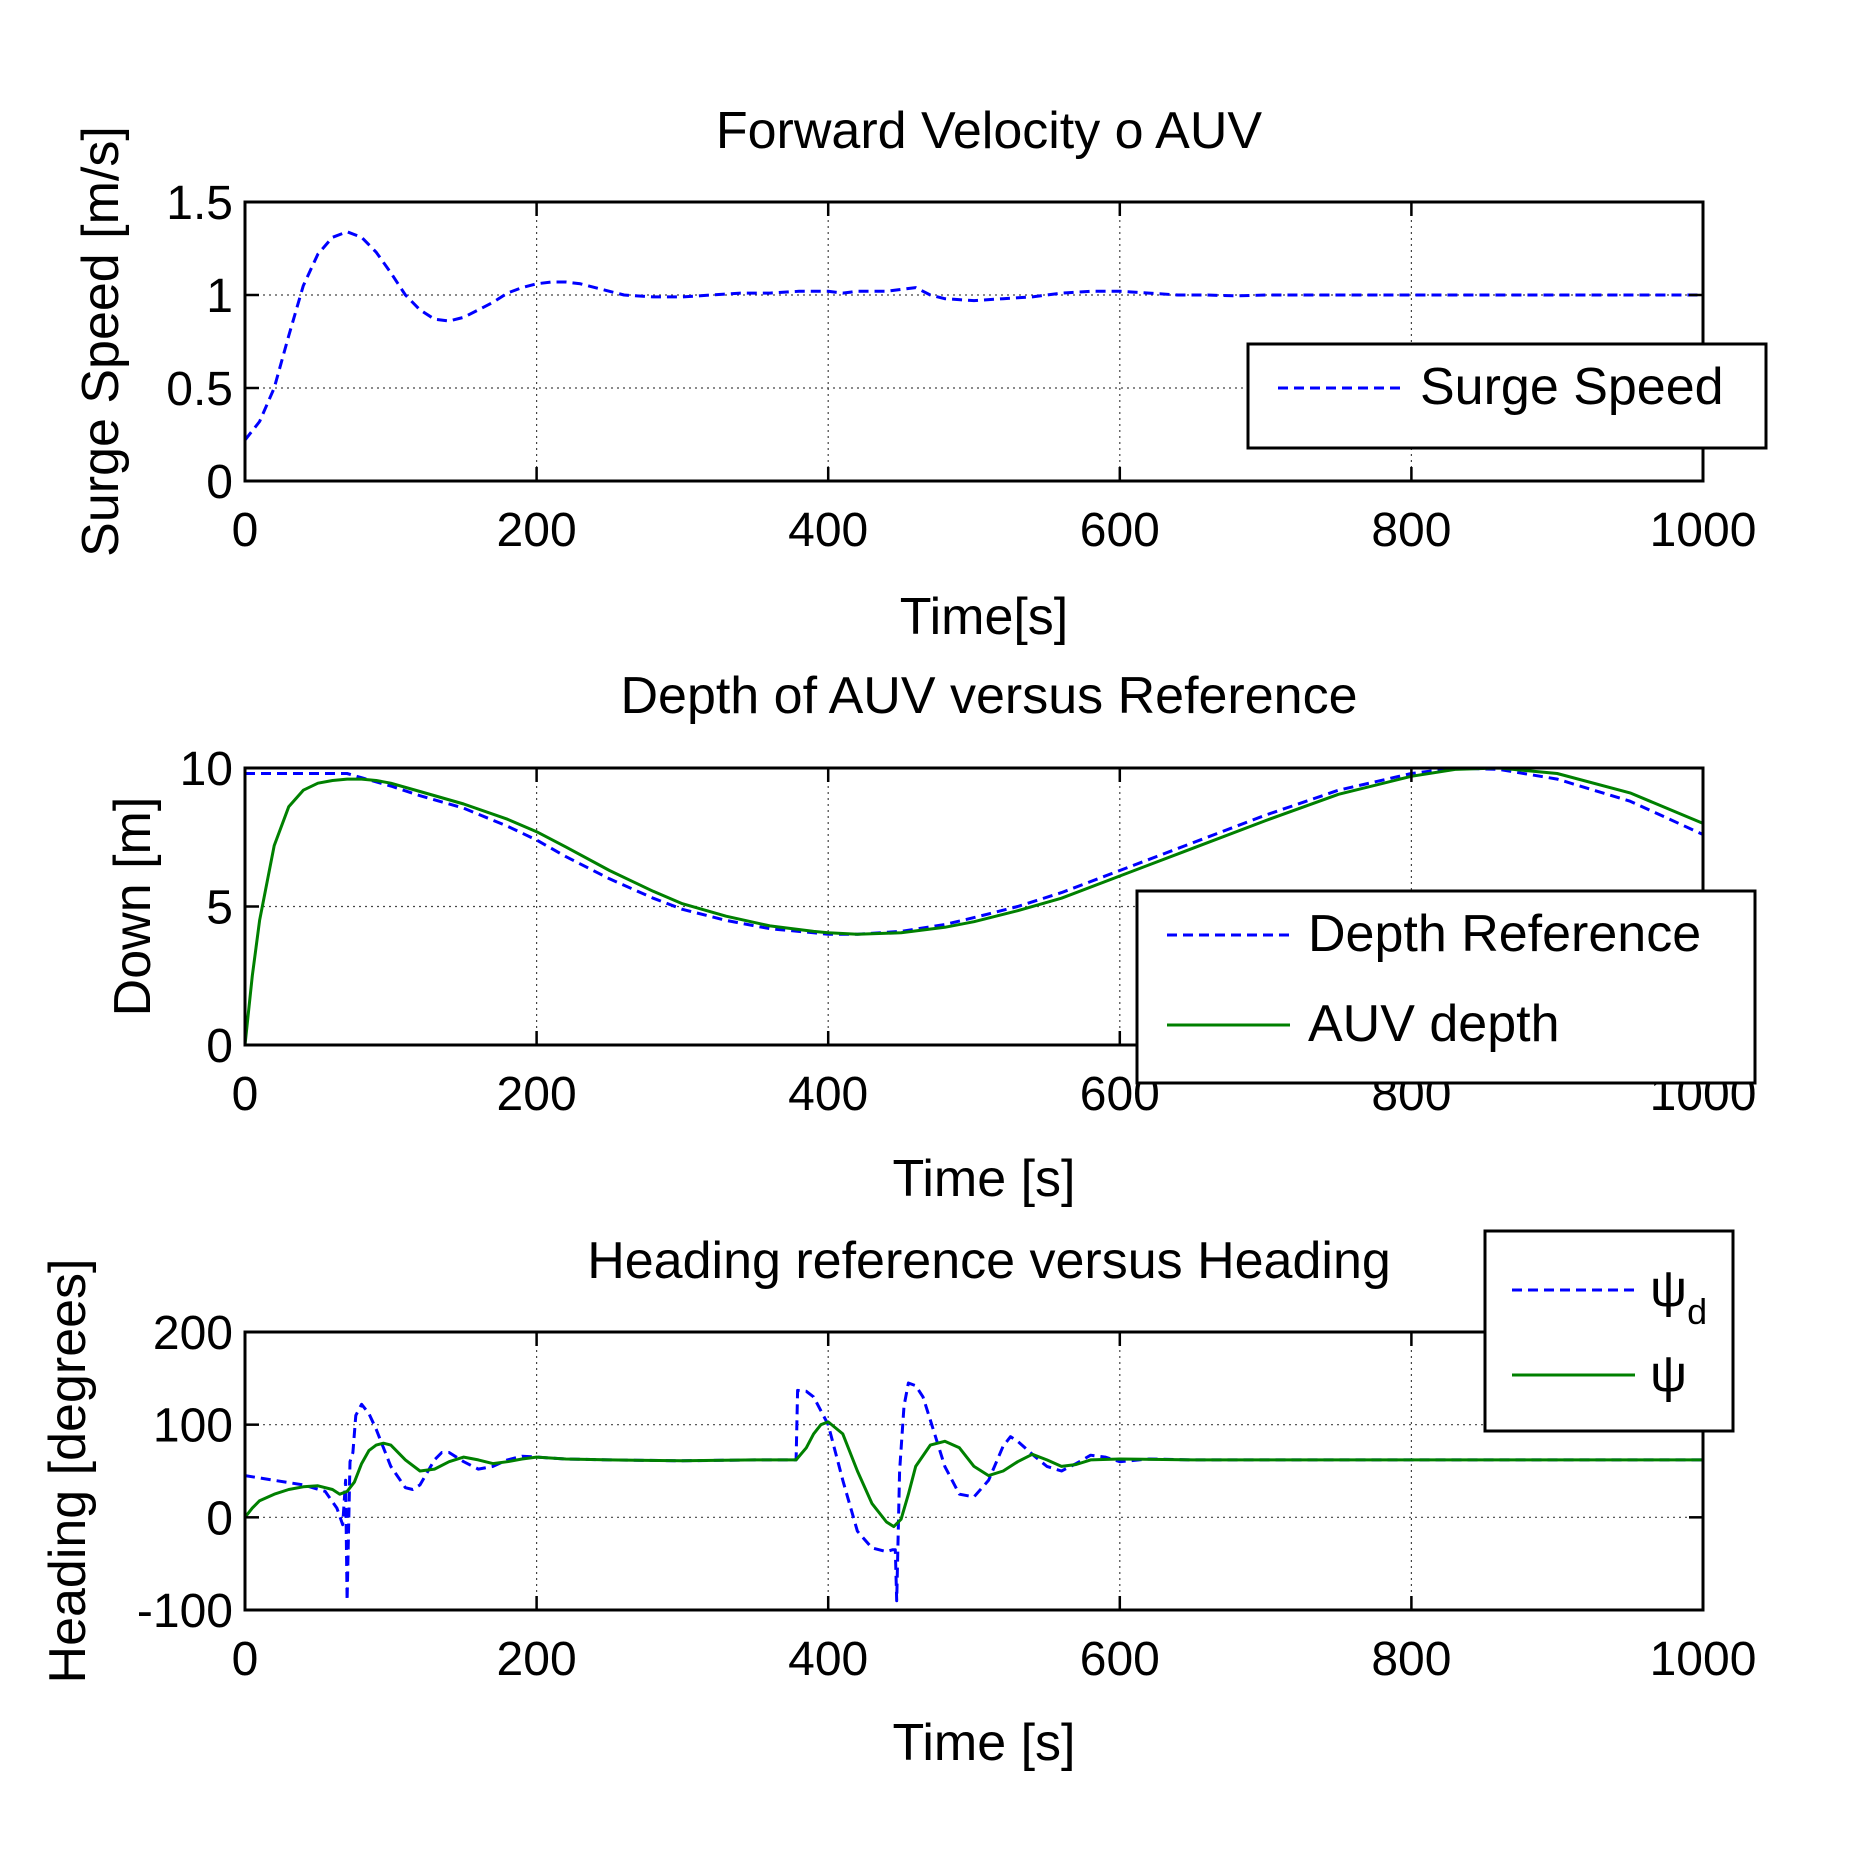  Describe the element at coordinates (185, 1611) in the screenshot. I see `y-tick-label: -100` at that location.